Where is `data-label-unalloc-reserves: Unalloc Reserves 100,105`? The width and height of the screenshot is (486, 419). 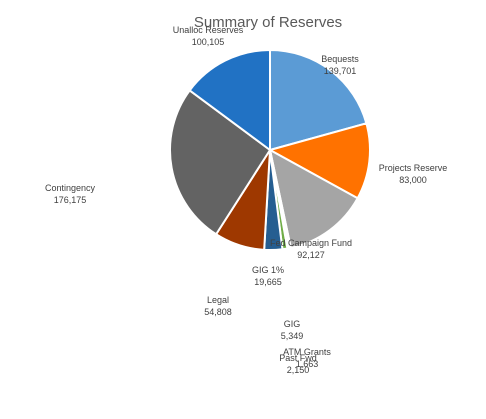
data-label-unalloc-reserves: Unalloc Reserves 100,105 is located at coordinates (208, 36).